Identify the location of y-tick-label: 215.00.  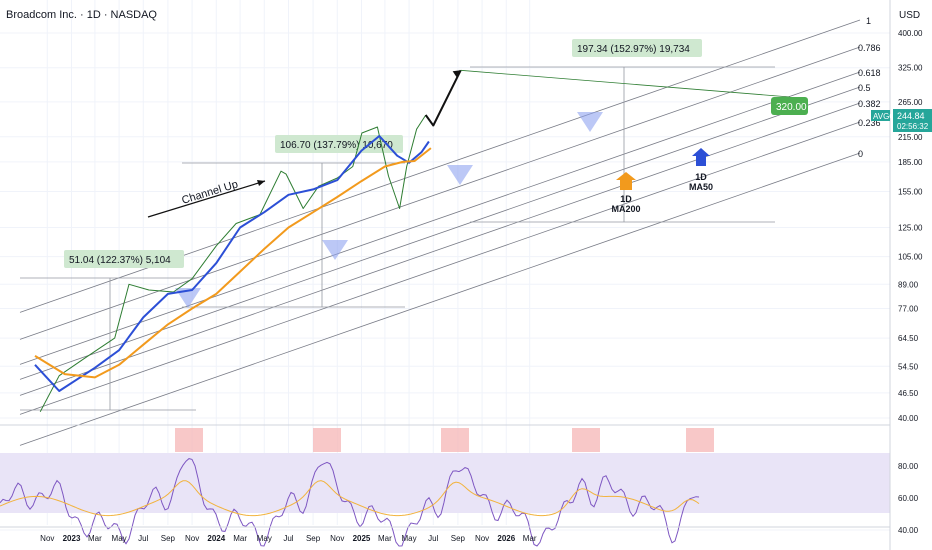
(910, 137).